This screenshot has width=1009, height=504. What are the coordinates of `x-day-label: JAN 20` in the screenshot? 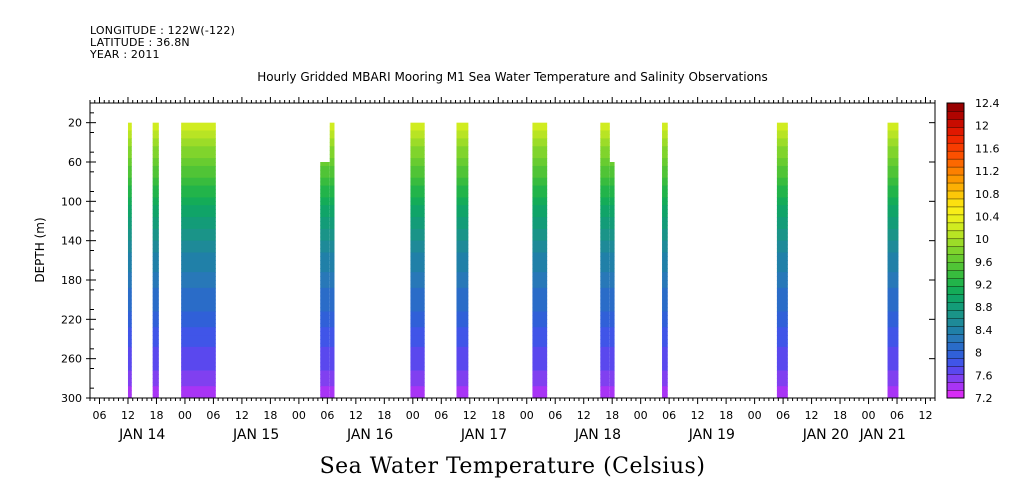 It's located at (825, 435).